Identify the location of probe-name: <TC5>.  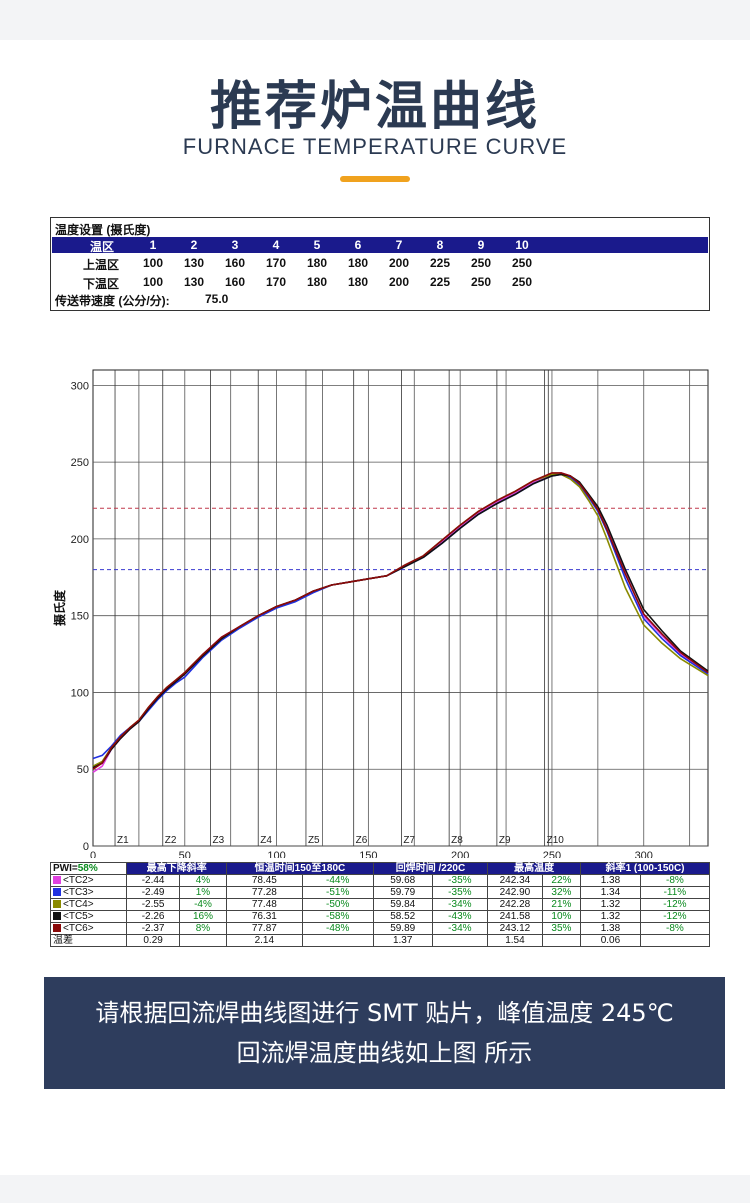
(78, 916).